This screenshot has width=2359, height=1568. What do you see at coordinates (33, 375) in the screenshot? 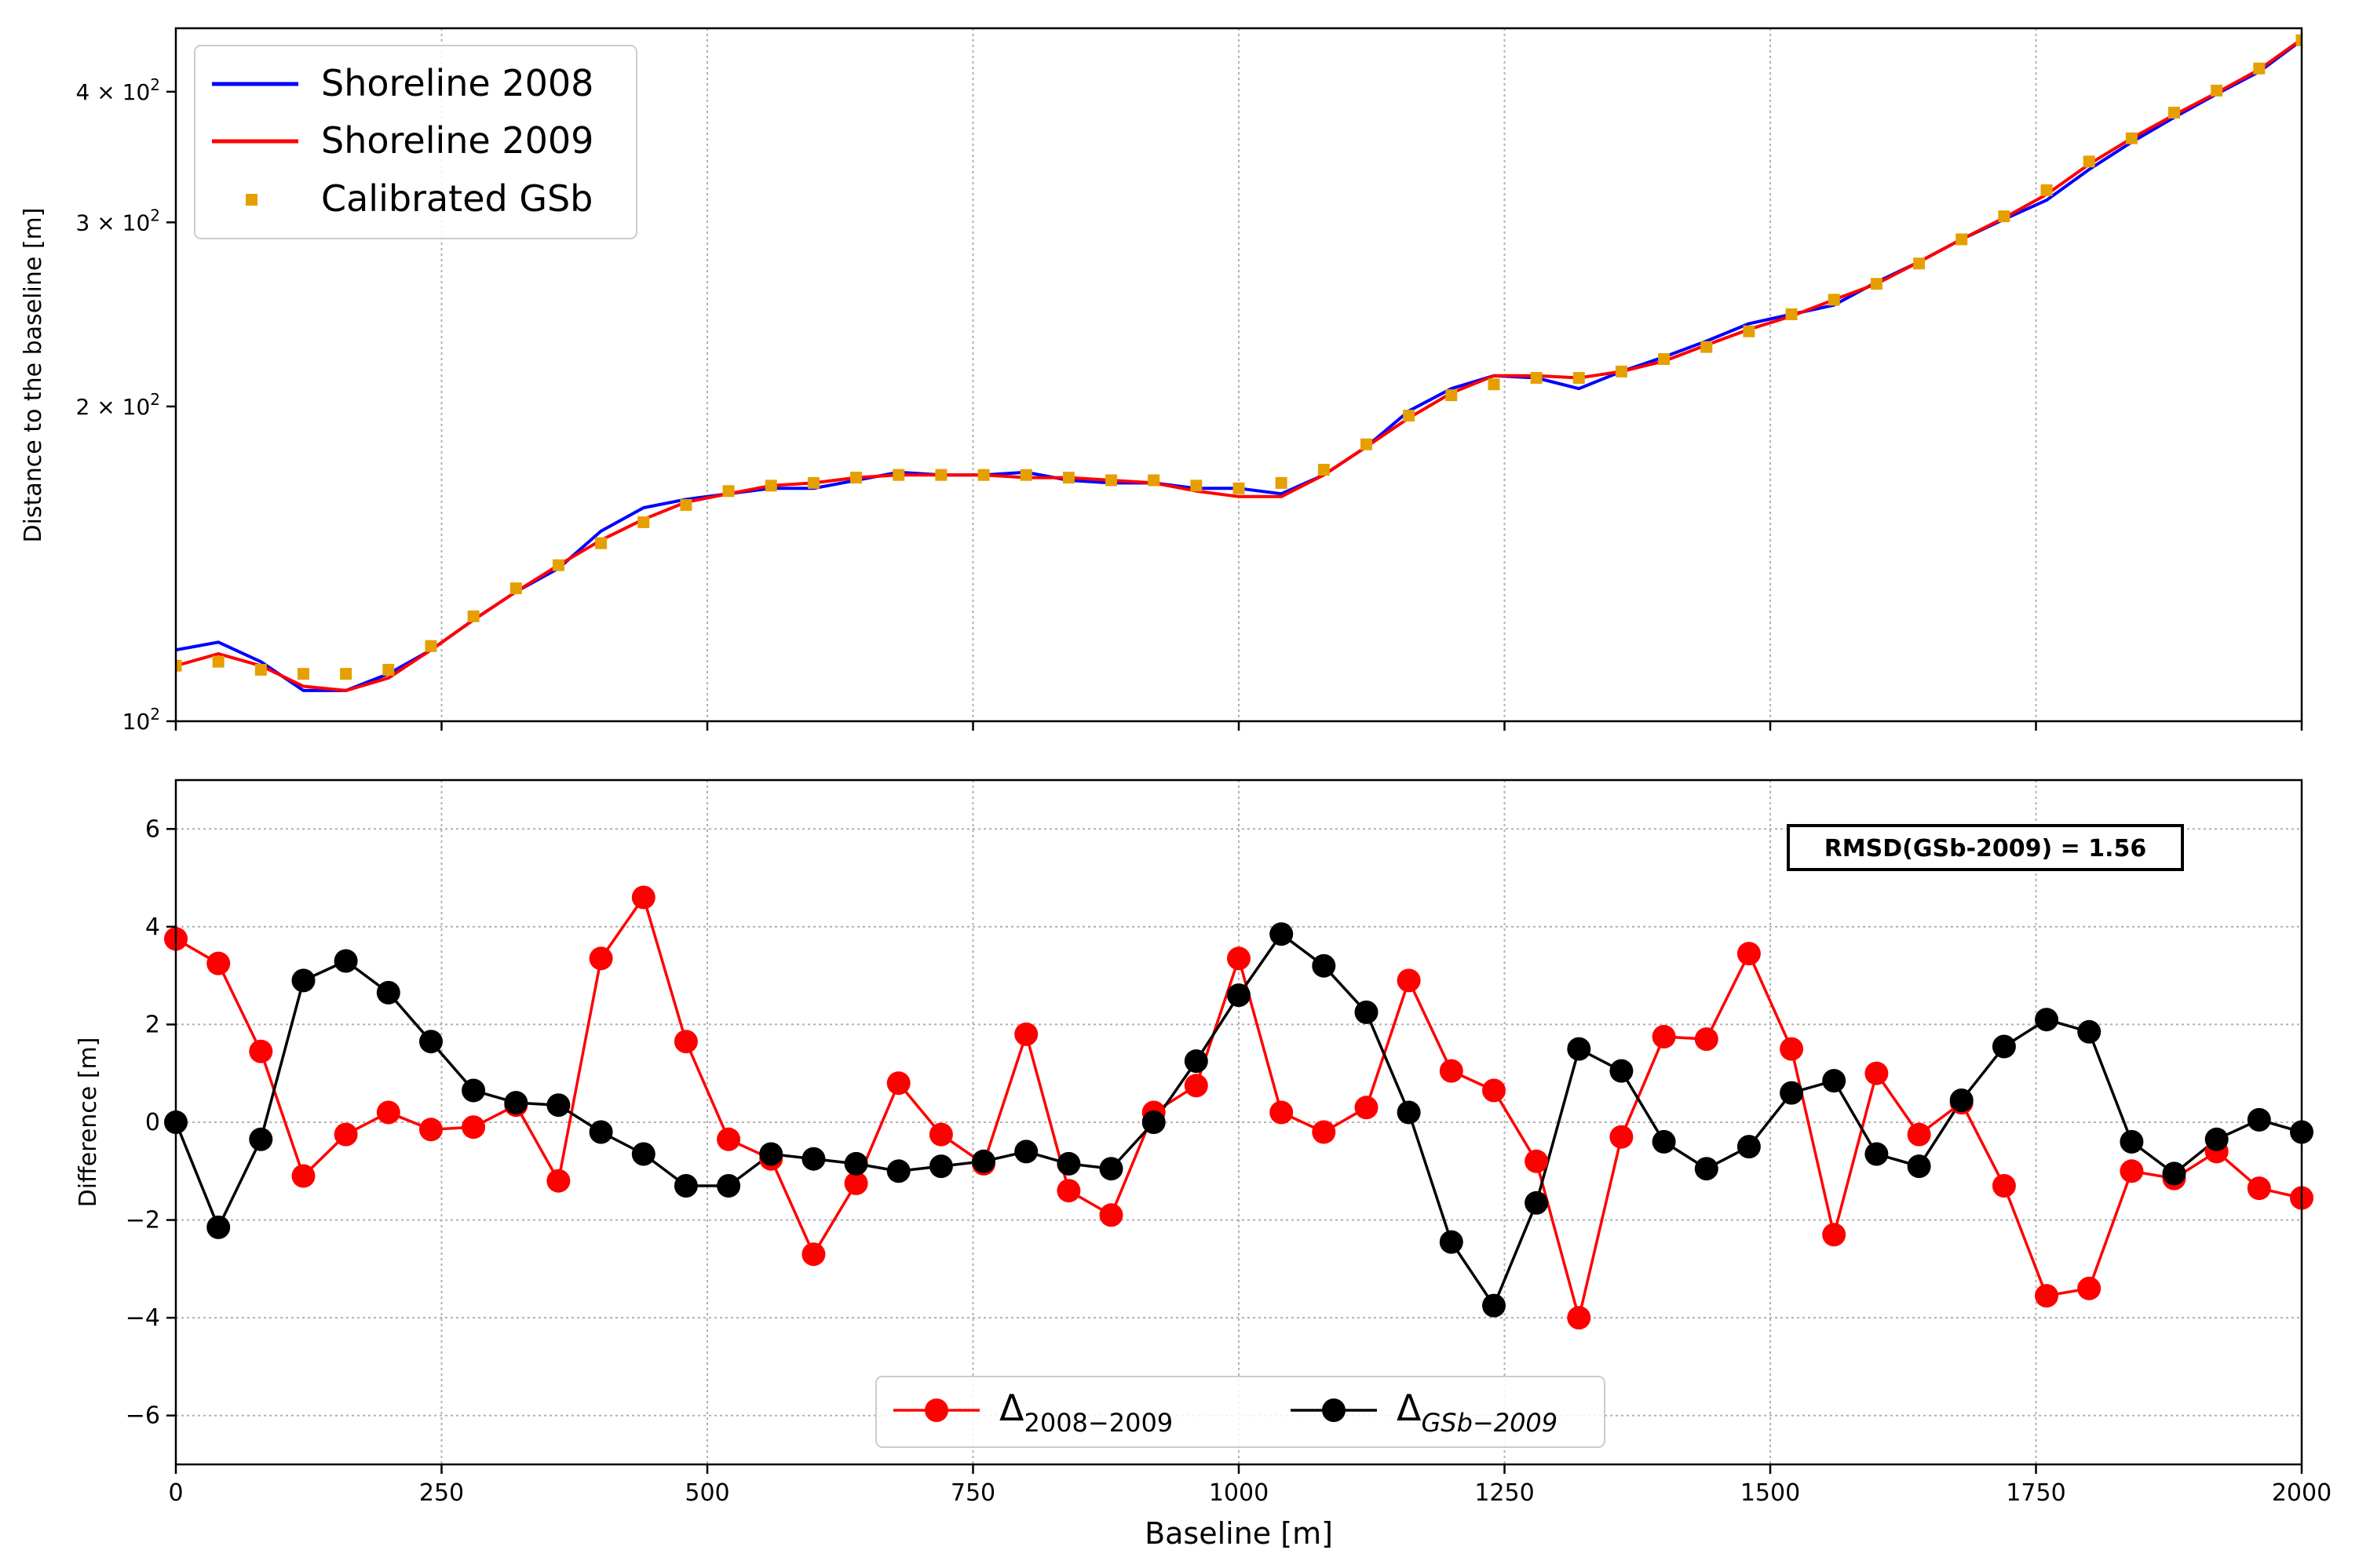
I see `top-y-axis-label: Distance to the baseline [m]` at bounding box center [33, 375].